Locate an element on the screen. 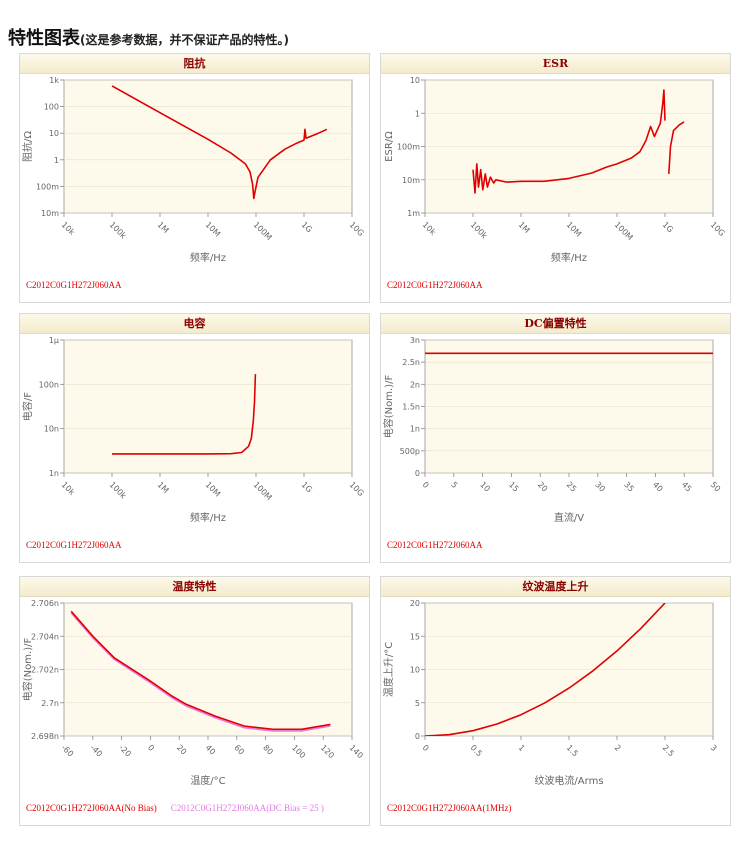 This screenshot has width=750, height=845. x-axis-label: 直流/V is located at coordinates (569, 517).